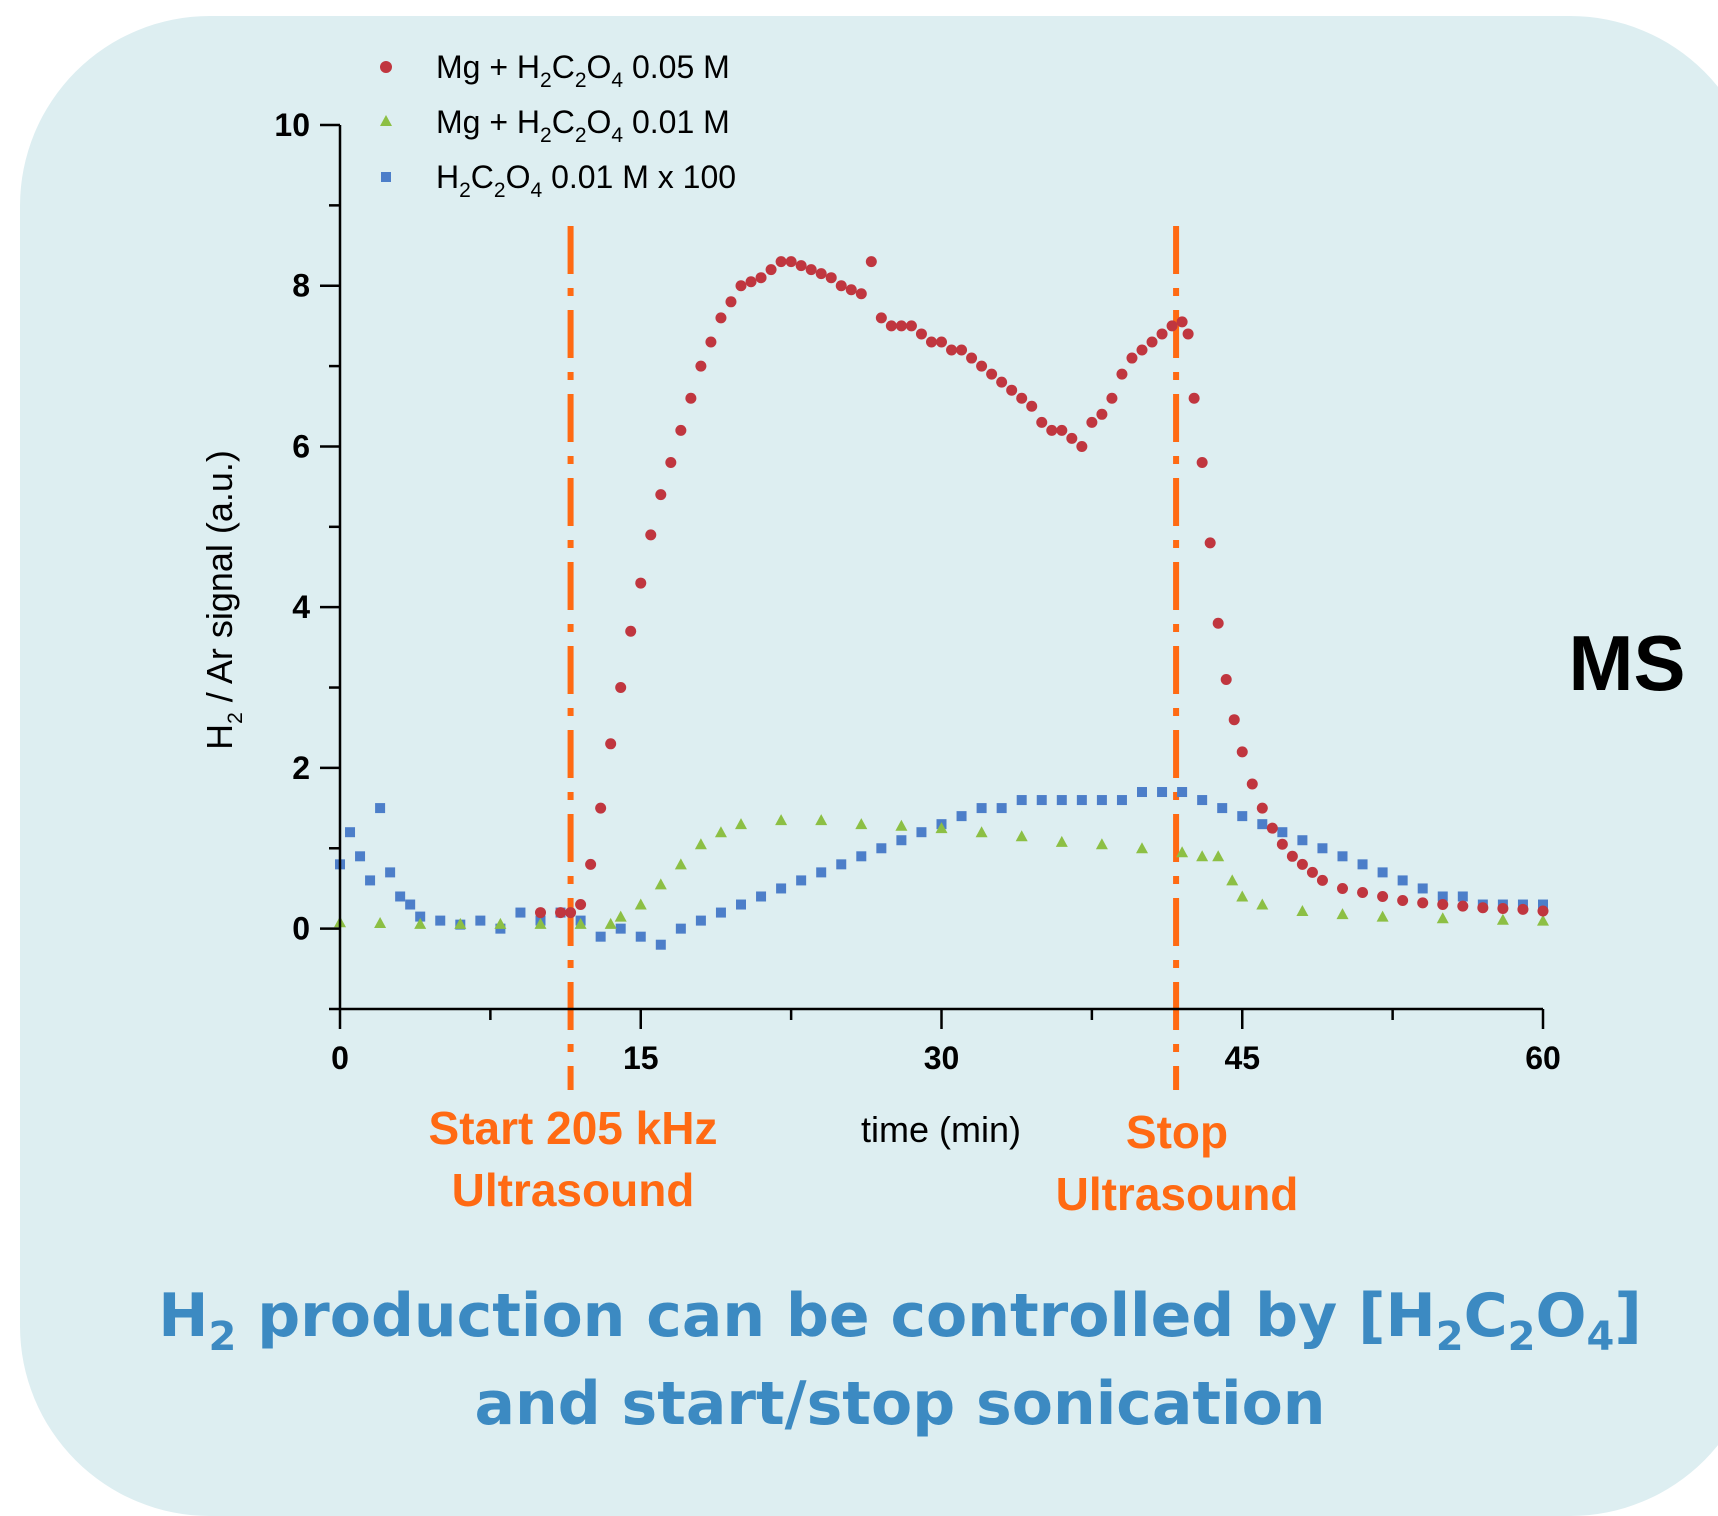 Image resolution: width=1718 pixels, height=1516 pixels. Describe the element at coordinates (586, 180) in the screenshot. I see `legend-label: H2C2O4 0.01 M x 100` at that location.